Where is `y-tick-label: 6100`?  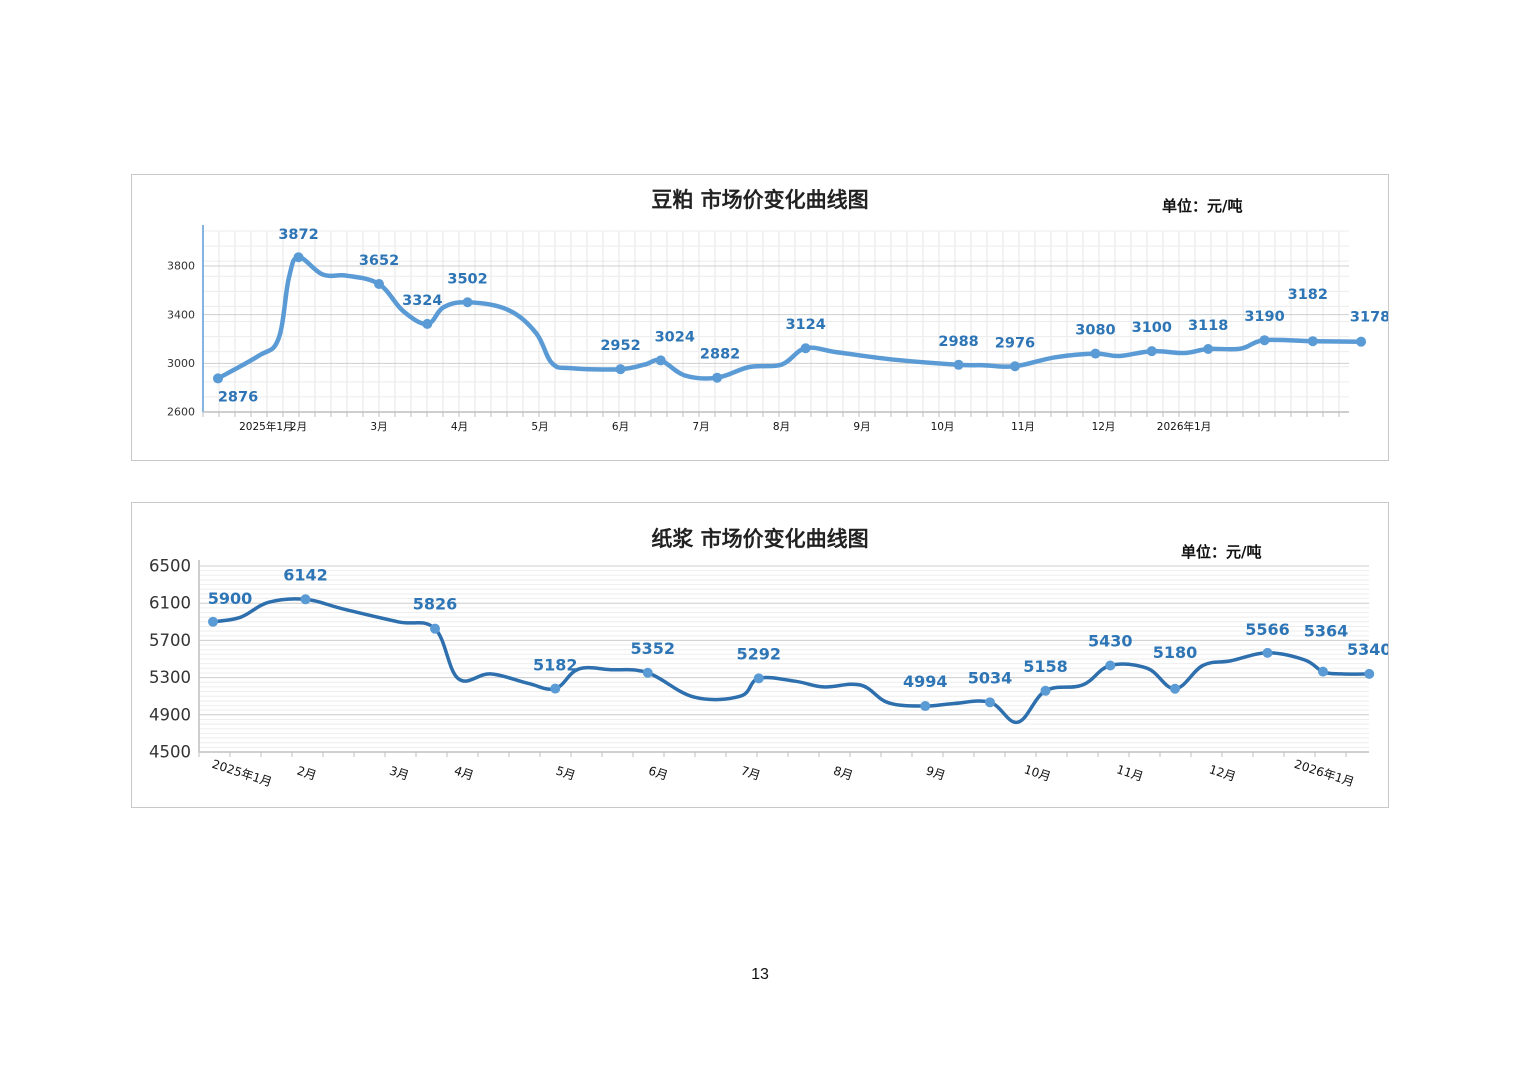 y-tick-label: 6100 is located at coordinates (170, 603).